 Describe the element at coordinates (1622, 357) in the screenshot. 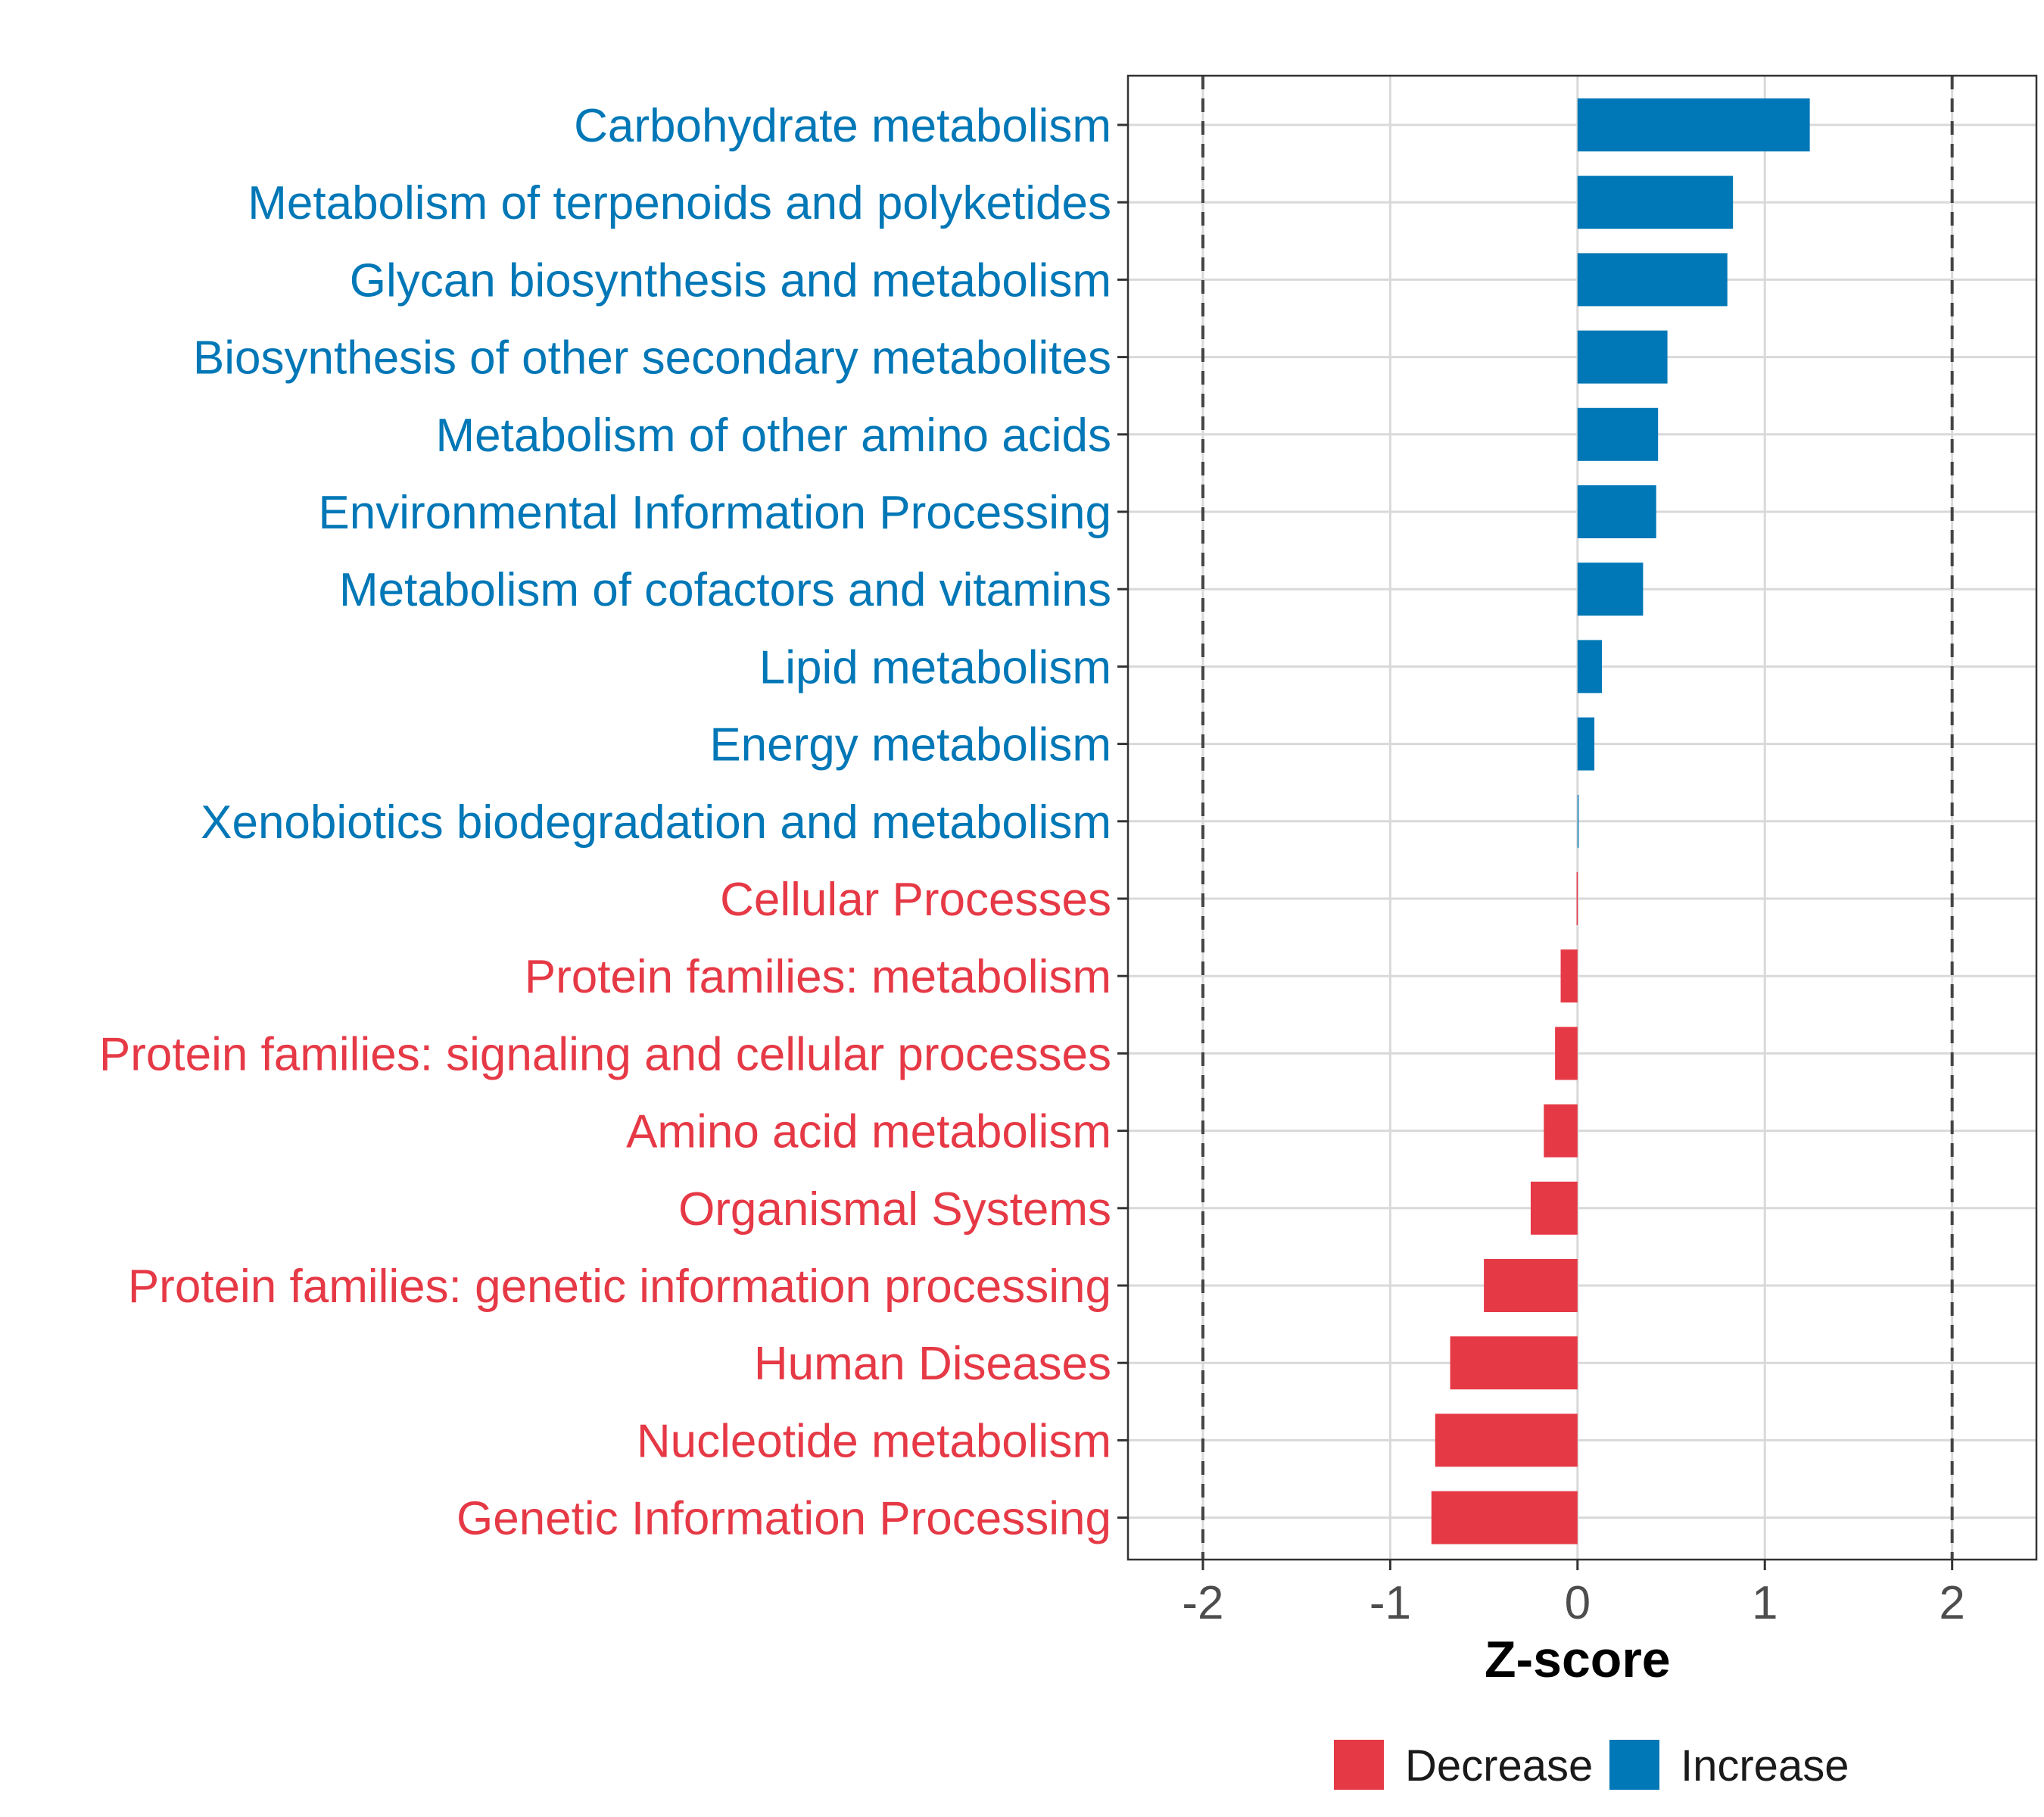

I see `bar-biosynthesis-of-other-secondary-metabolites` at that location.